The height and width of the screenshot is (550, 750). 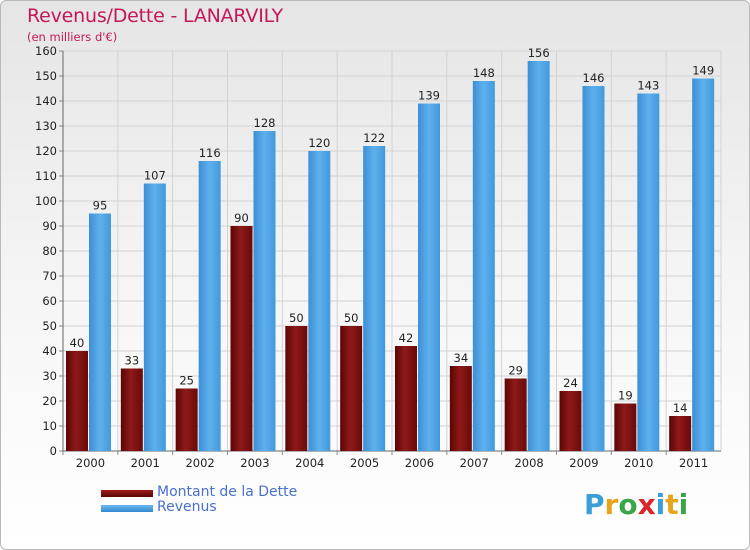 I want to click on data-label-debt: 24, so click(x=570, y=383).